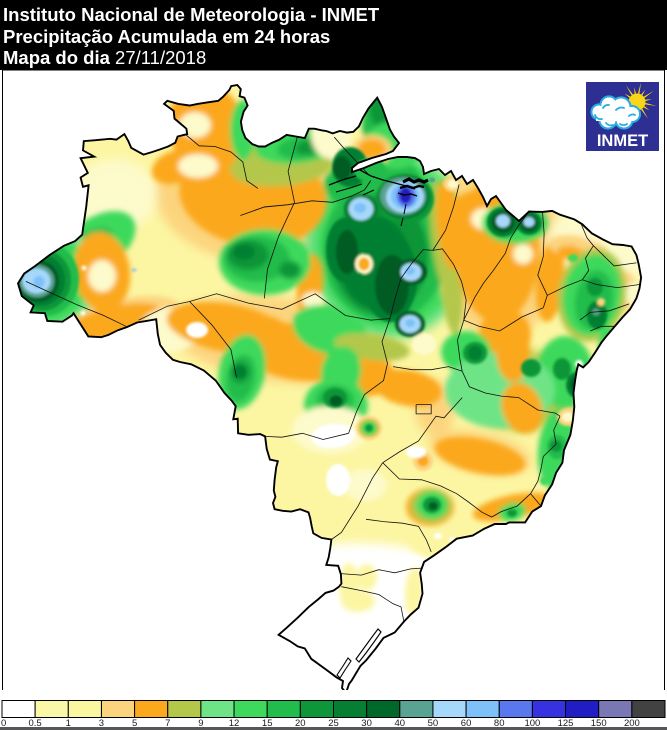 The image size is (667, 730). What do you see at coordinates (3, 723) in the screenshot?
I see `svg-text: 0` at bounding box center [3, 723].